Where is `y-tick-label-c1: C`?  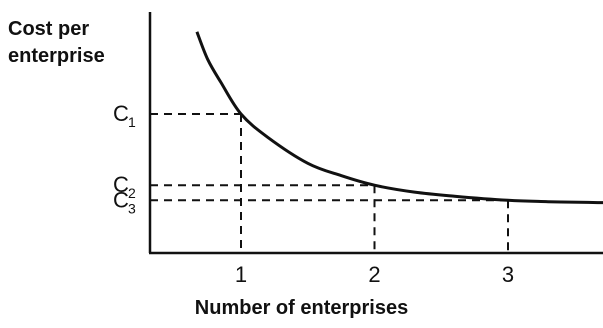 y-tick-label-c1: C is located at coordinates (121, 113).